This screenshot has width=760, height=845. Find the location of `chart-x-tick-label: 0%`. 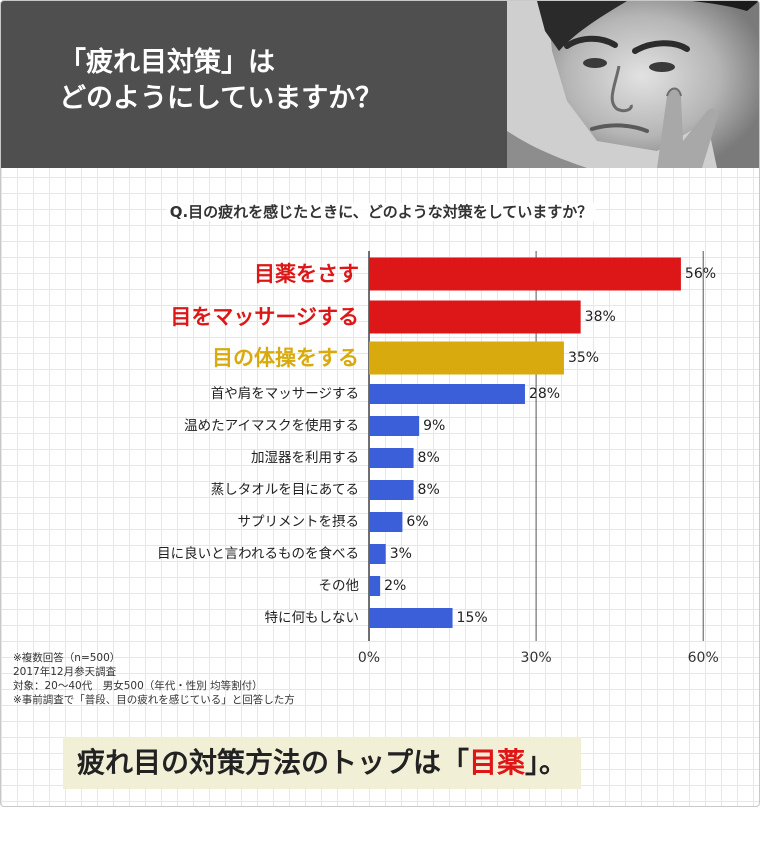

chart-x-tick-label: 0% is located at coordinates (369, 658).